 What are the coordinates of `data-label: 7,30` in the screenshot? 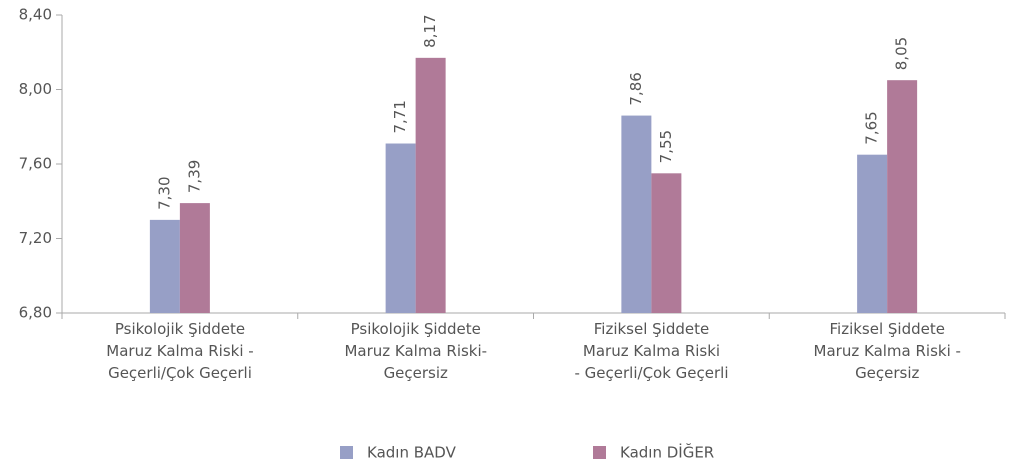 It's located at (164, 192).